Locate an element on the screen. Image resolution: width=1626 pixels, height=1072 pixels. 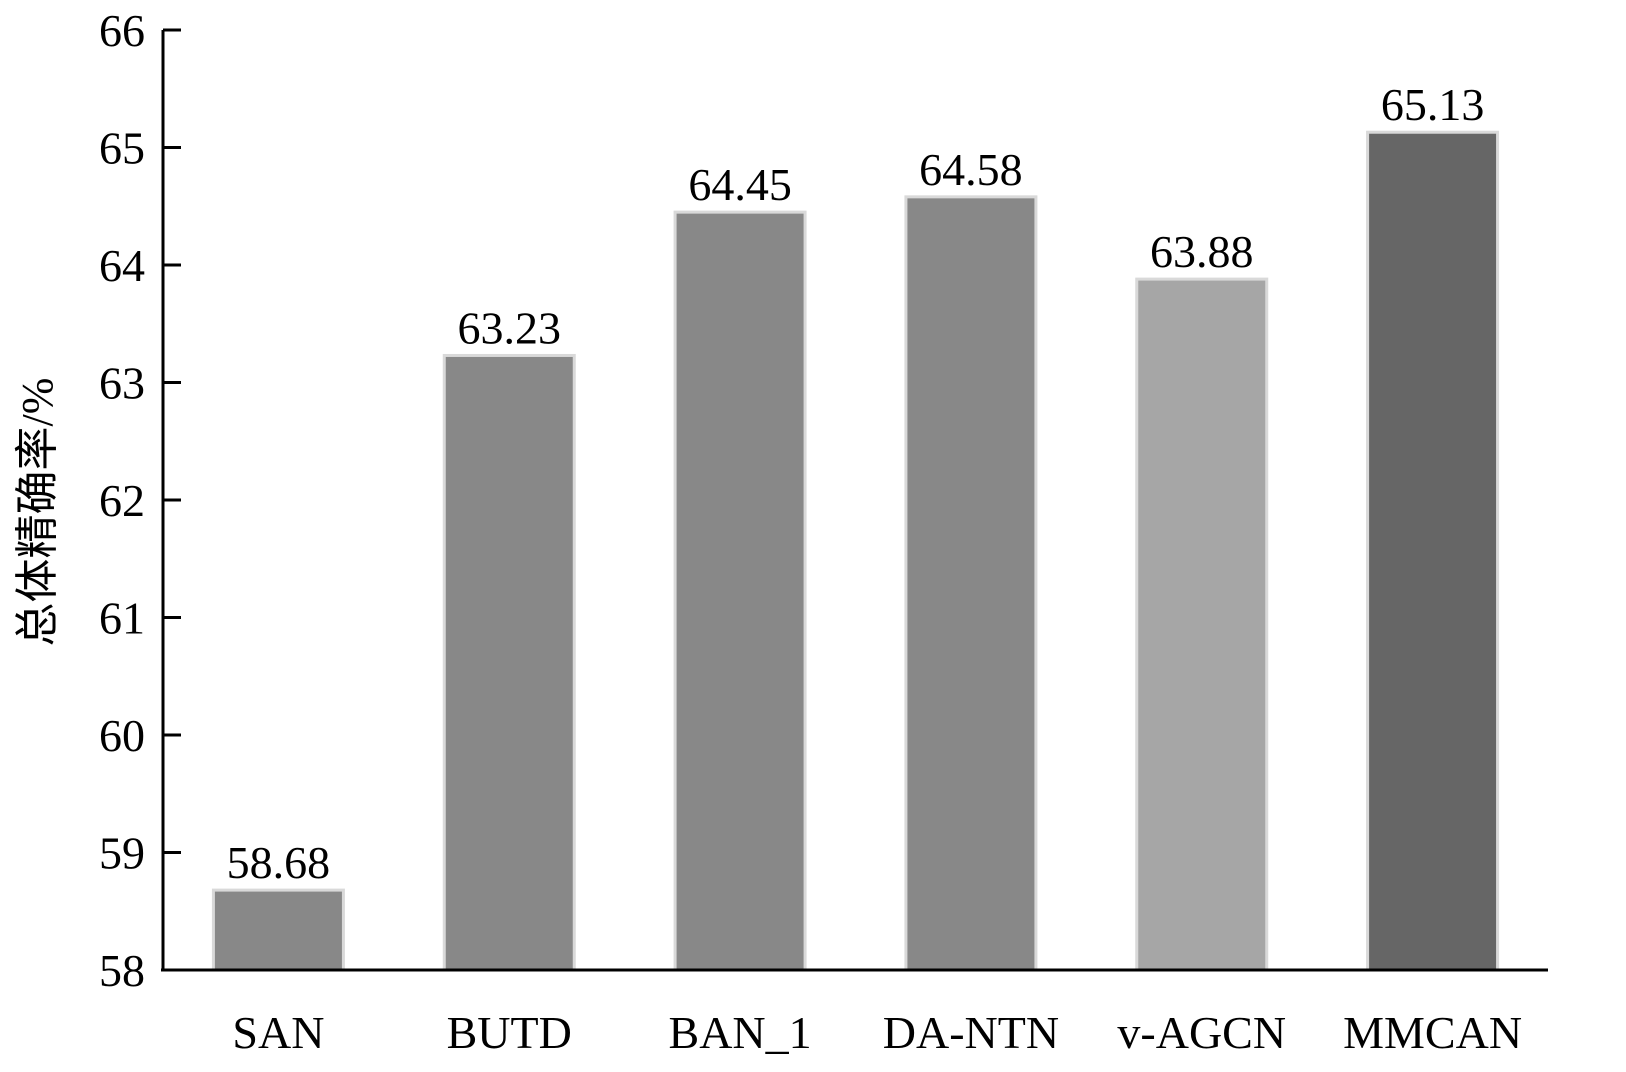
bar-value-label: 64.45 is located at coordinates (740, 184).